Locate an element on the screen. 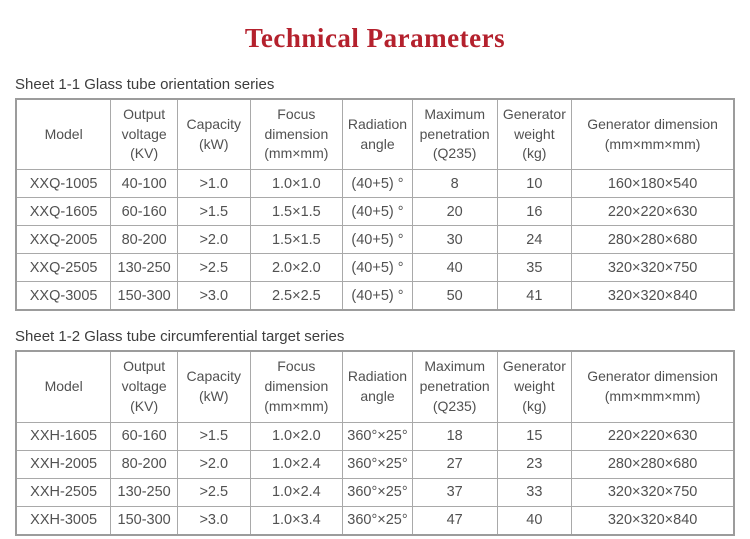 The width and height of the screenshot is (750, 539). table-cell: XXH-1605 is located at coordinates (63, 436).